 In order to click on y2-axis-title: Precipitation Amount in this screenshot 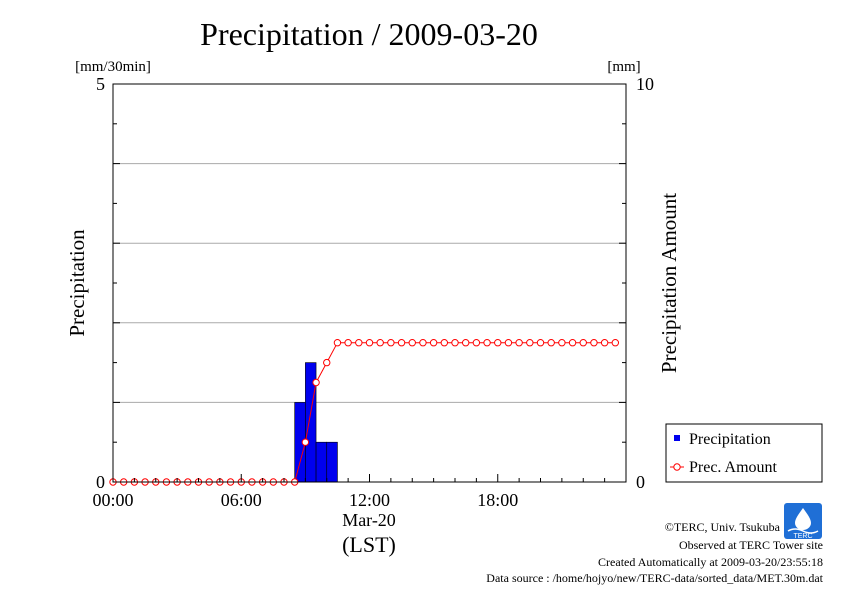, I will do `click(669, 283)`.